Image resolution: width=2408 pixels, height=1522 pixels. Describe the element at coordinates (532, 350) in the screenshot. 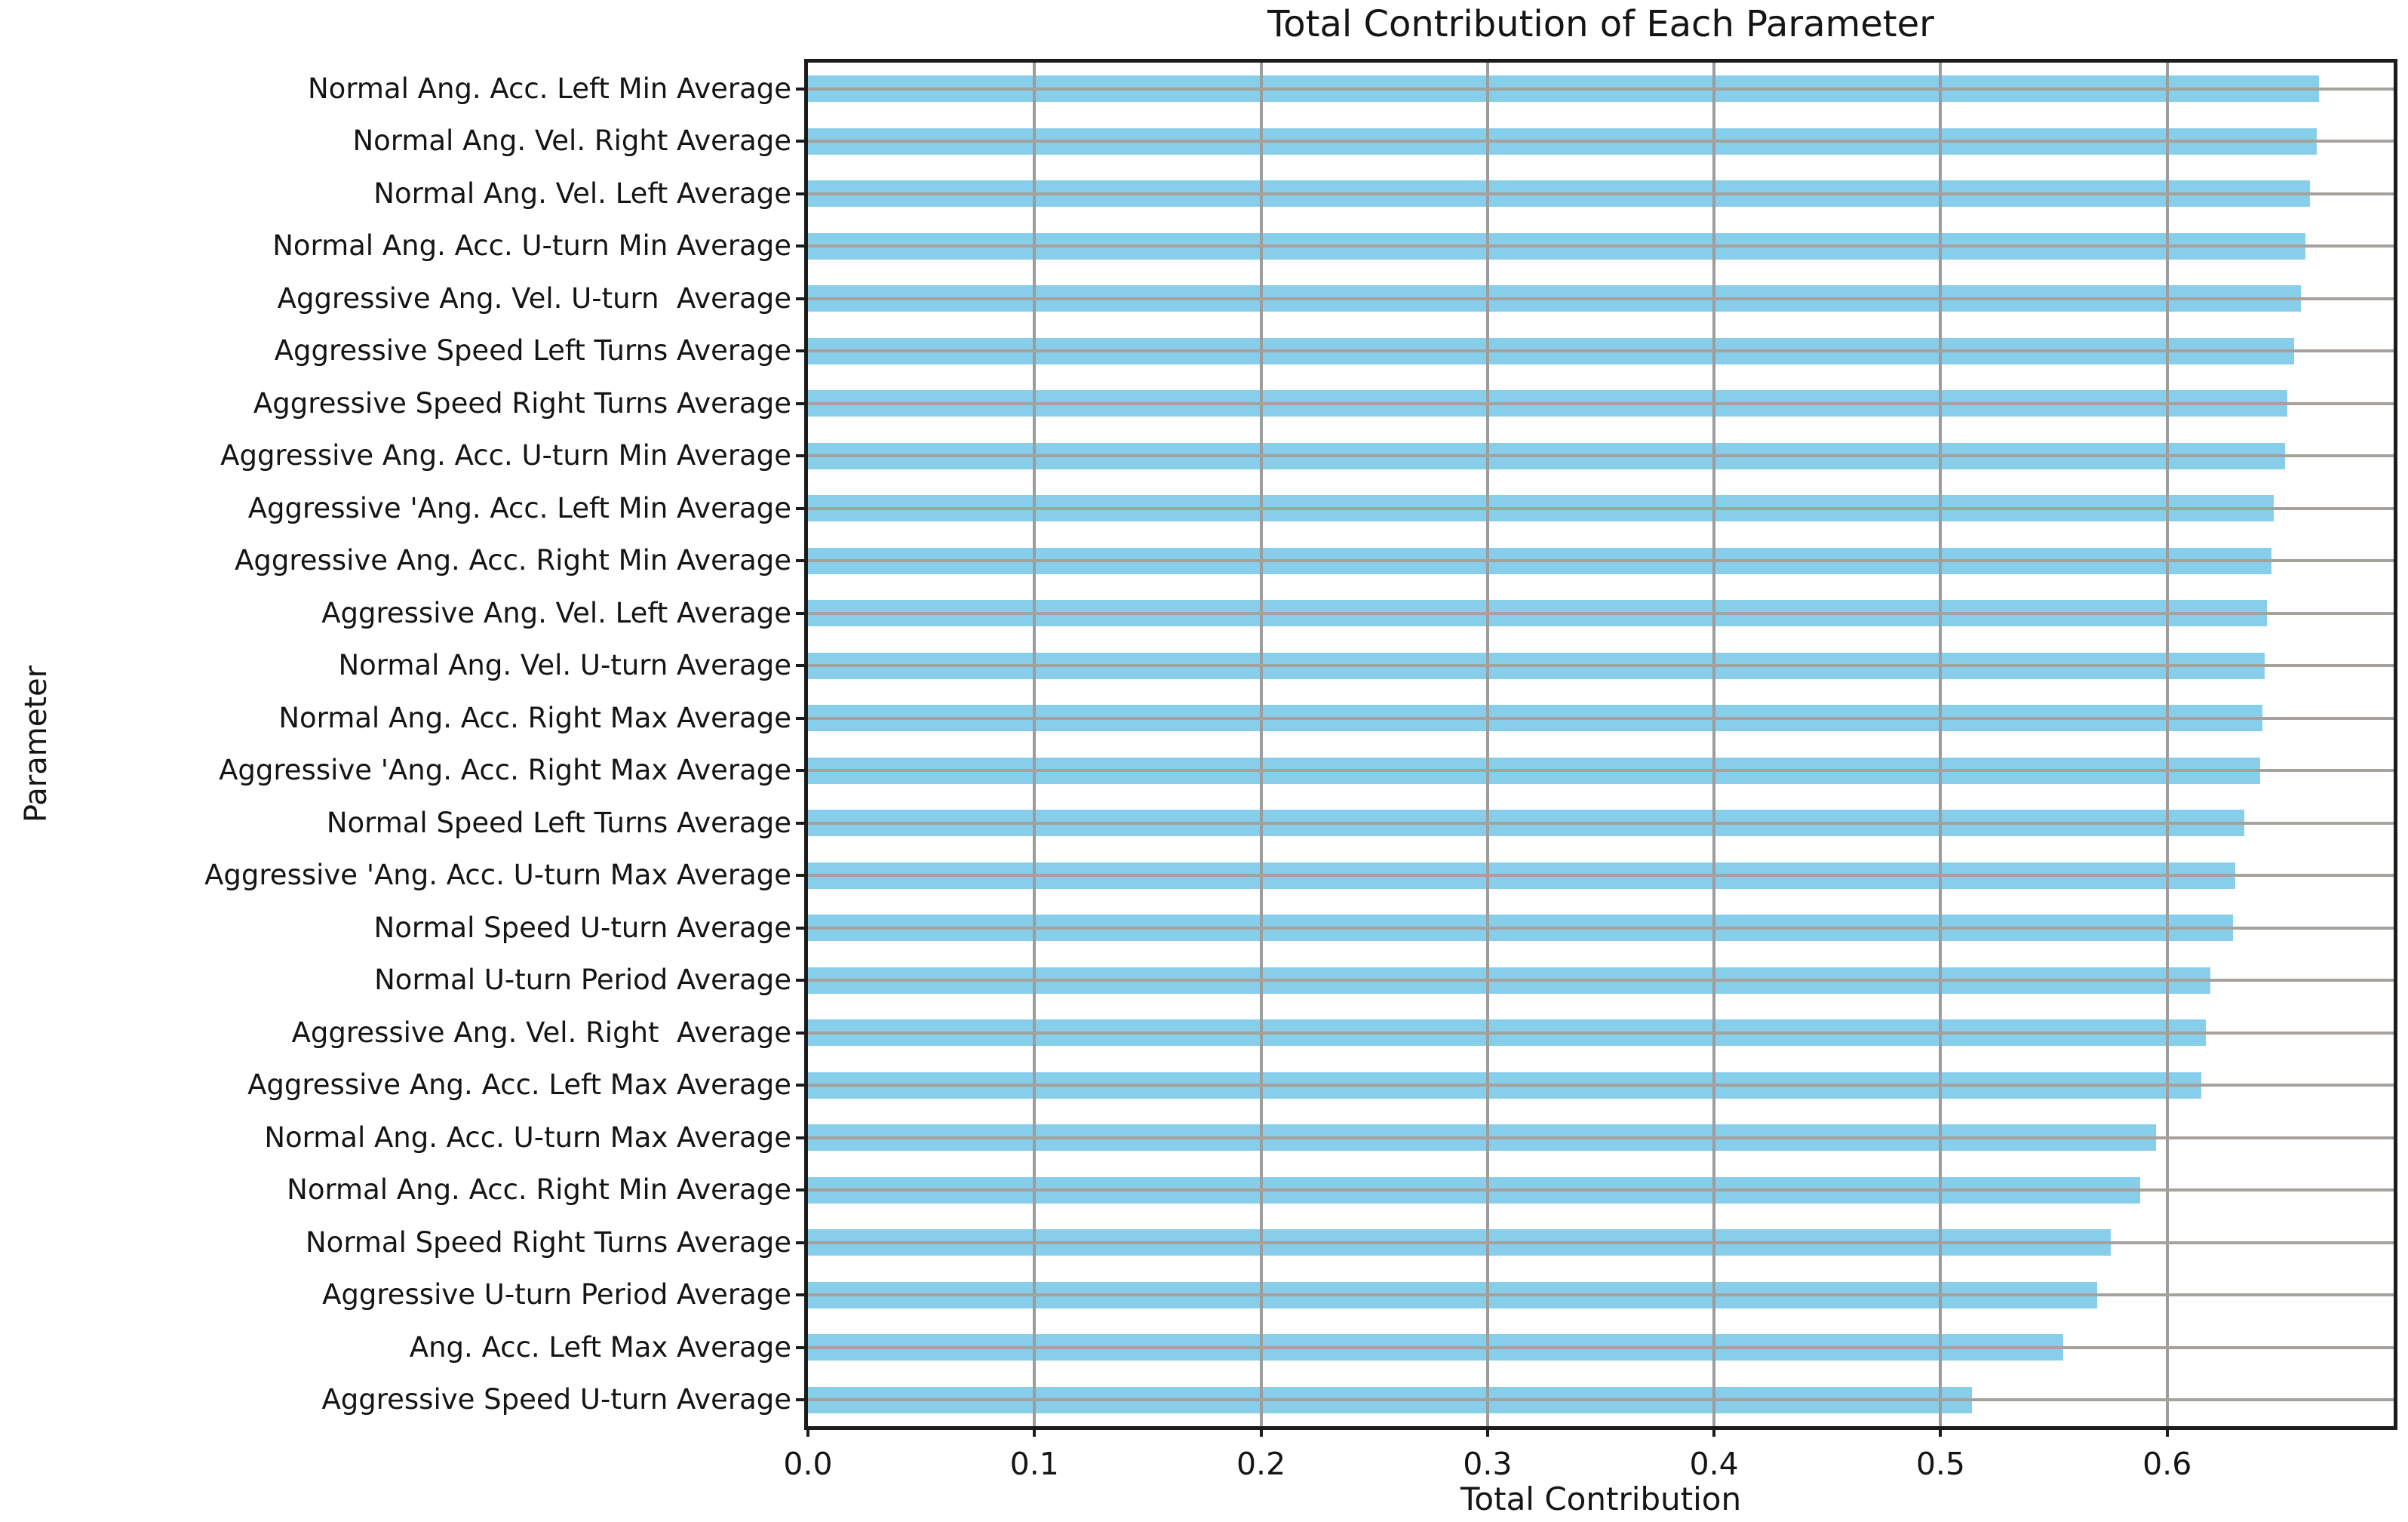

I see `y-tick-label: Aggressive Speed Left Turns Average` at that location.